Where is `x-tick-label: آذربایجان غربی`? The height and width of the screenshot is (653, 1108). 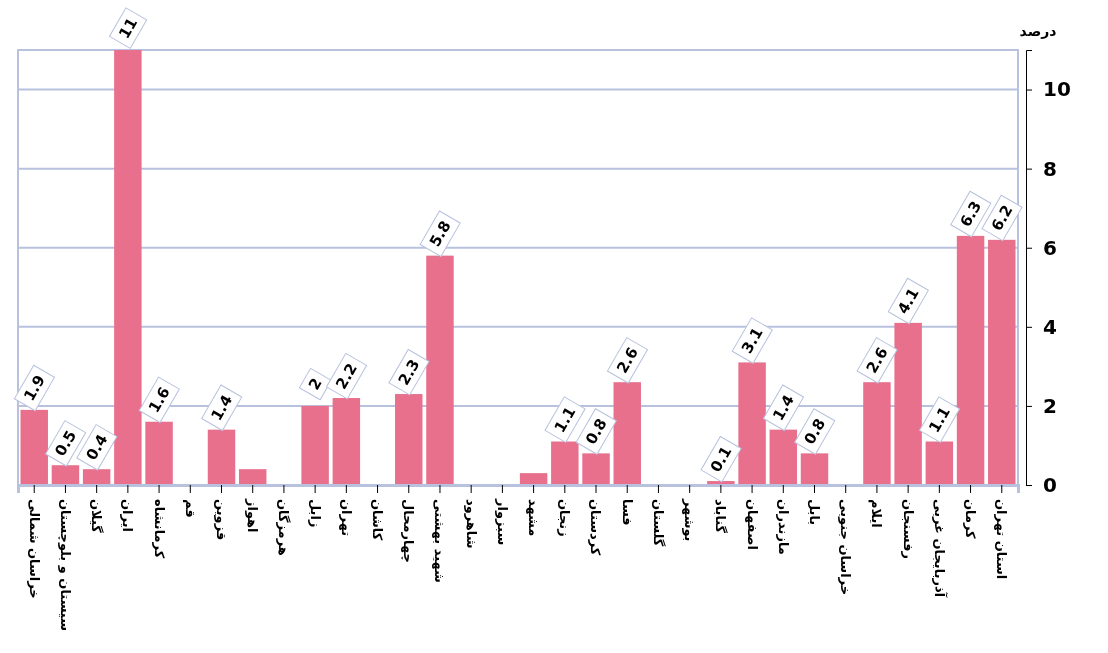
x-tick-label: آذربایجان غربی is located at coordinates (939, 548).